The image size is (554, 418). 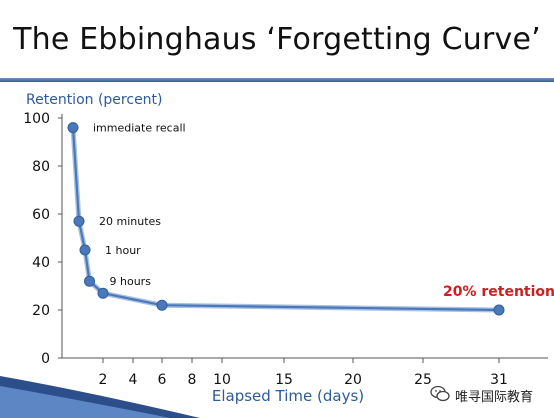 I want to click on x-tick-label: 15, so click(x=284, y=380).